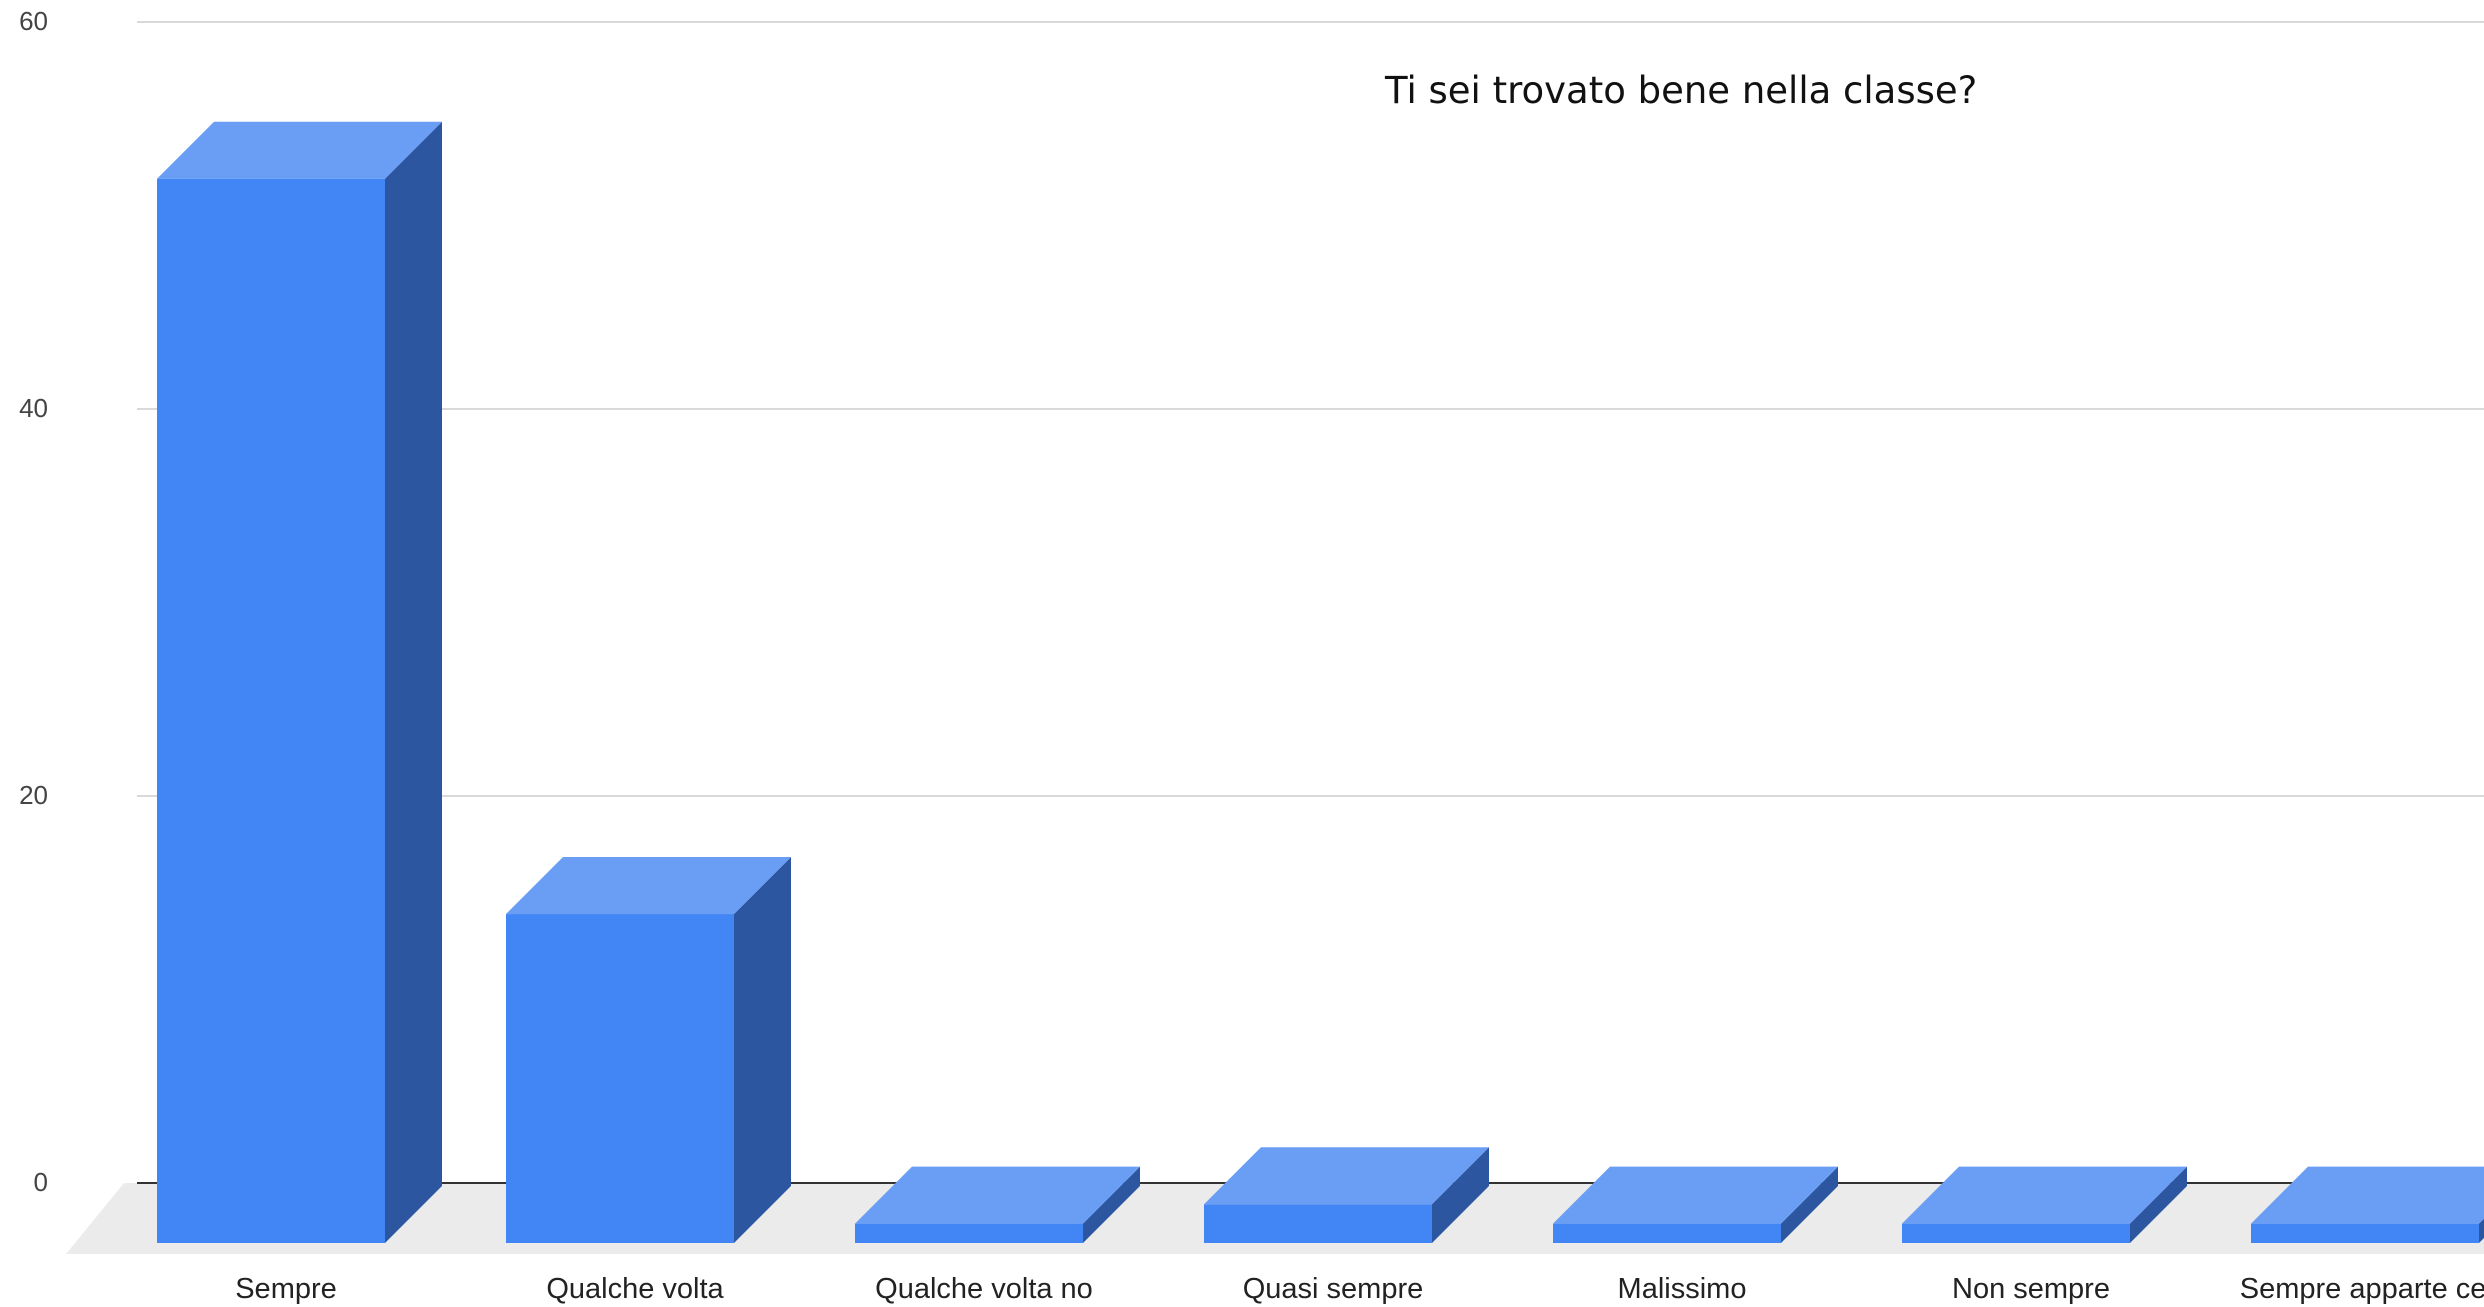 The image size is (2484, 1307). What do you see at coordinates (984, 1289) in the screenshot?
I see `x-category-label: Qualche volta no` at bounding box center [984, 1289].